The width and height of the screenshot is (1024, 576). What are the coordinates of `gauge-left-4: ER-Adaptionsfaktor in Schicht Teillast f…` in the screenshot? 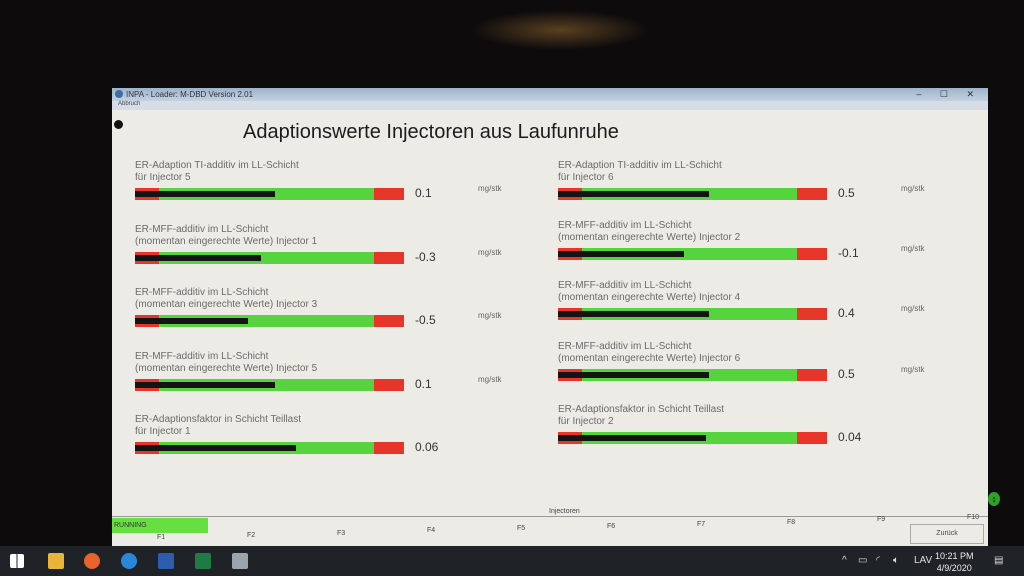 It's located at (345, 444).